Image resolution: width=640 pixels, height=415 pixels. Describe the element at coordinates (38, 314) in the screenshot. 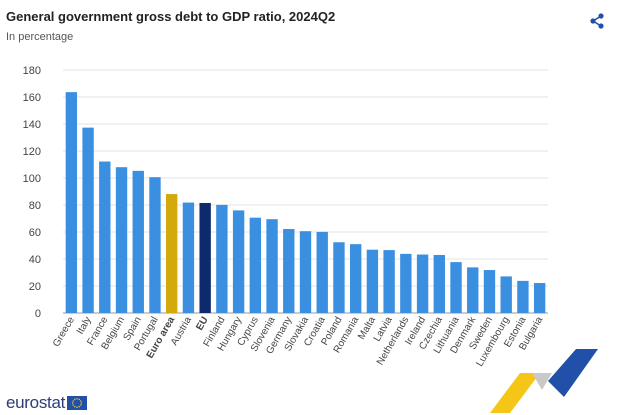

I see `y-tick-label: 0` at that location.